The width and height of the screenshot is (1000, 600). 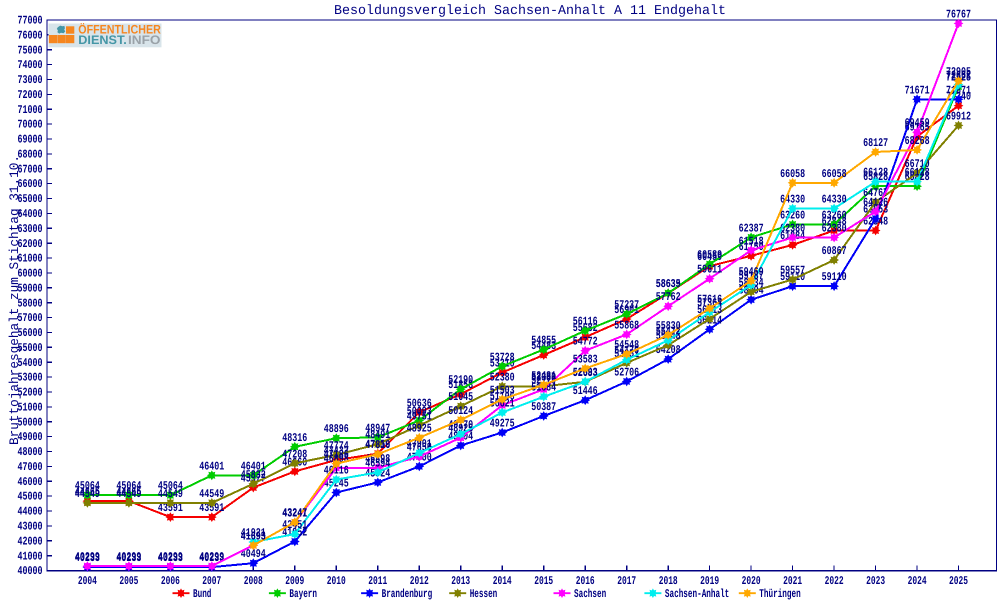 I want to click on svg-text: 69912, so click(x=958, y=116).